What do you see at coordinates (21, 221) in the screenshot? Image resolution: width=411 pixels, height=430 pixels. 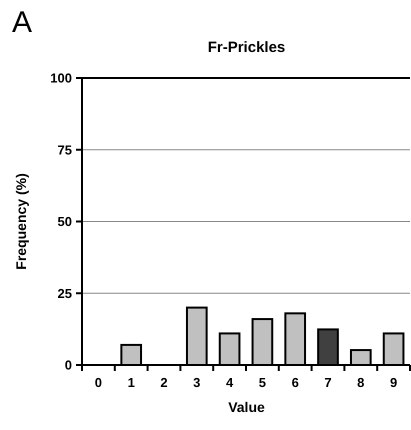 I see `y-axis-title: Frequency (%)` at bounding box center [21, 221].